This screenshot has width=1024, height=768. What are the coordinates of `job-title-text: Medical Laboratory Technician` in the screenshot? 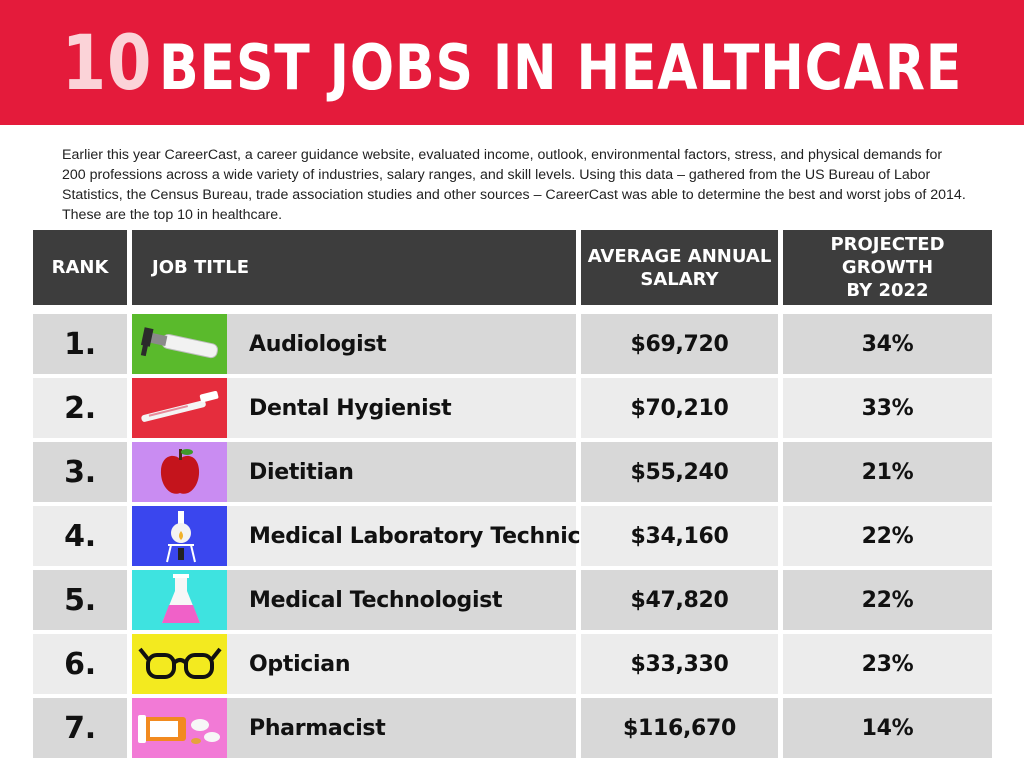 It's located at (433, 536).